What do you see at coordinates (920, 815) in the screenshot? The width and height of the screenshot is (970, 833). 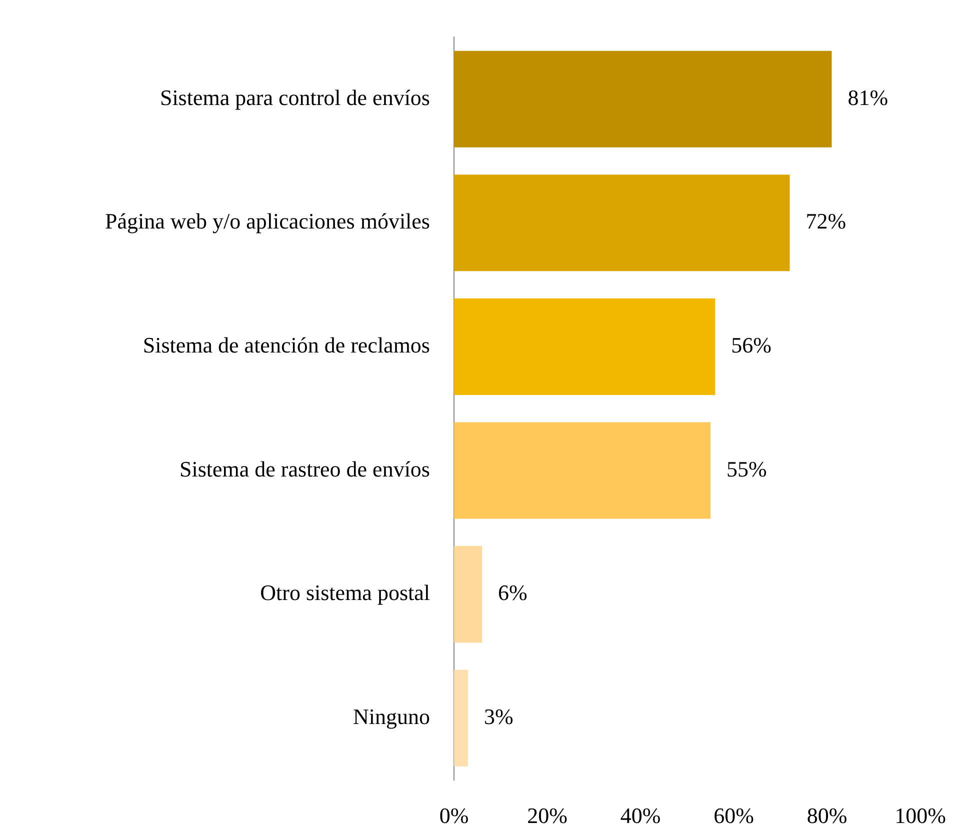 I see `x-tick-label: 100%` at bounding box center [920, 815].